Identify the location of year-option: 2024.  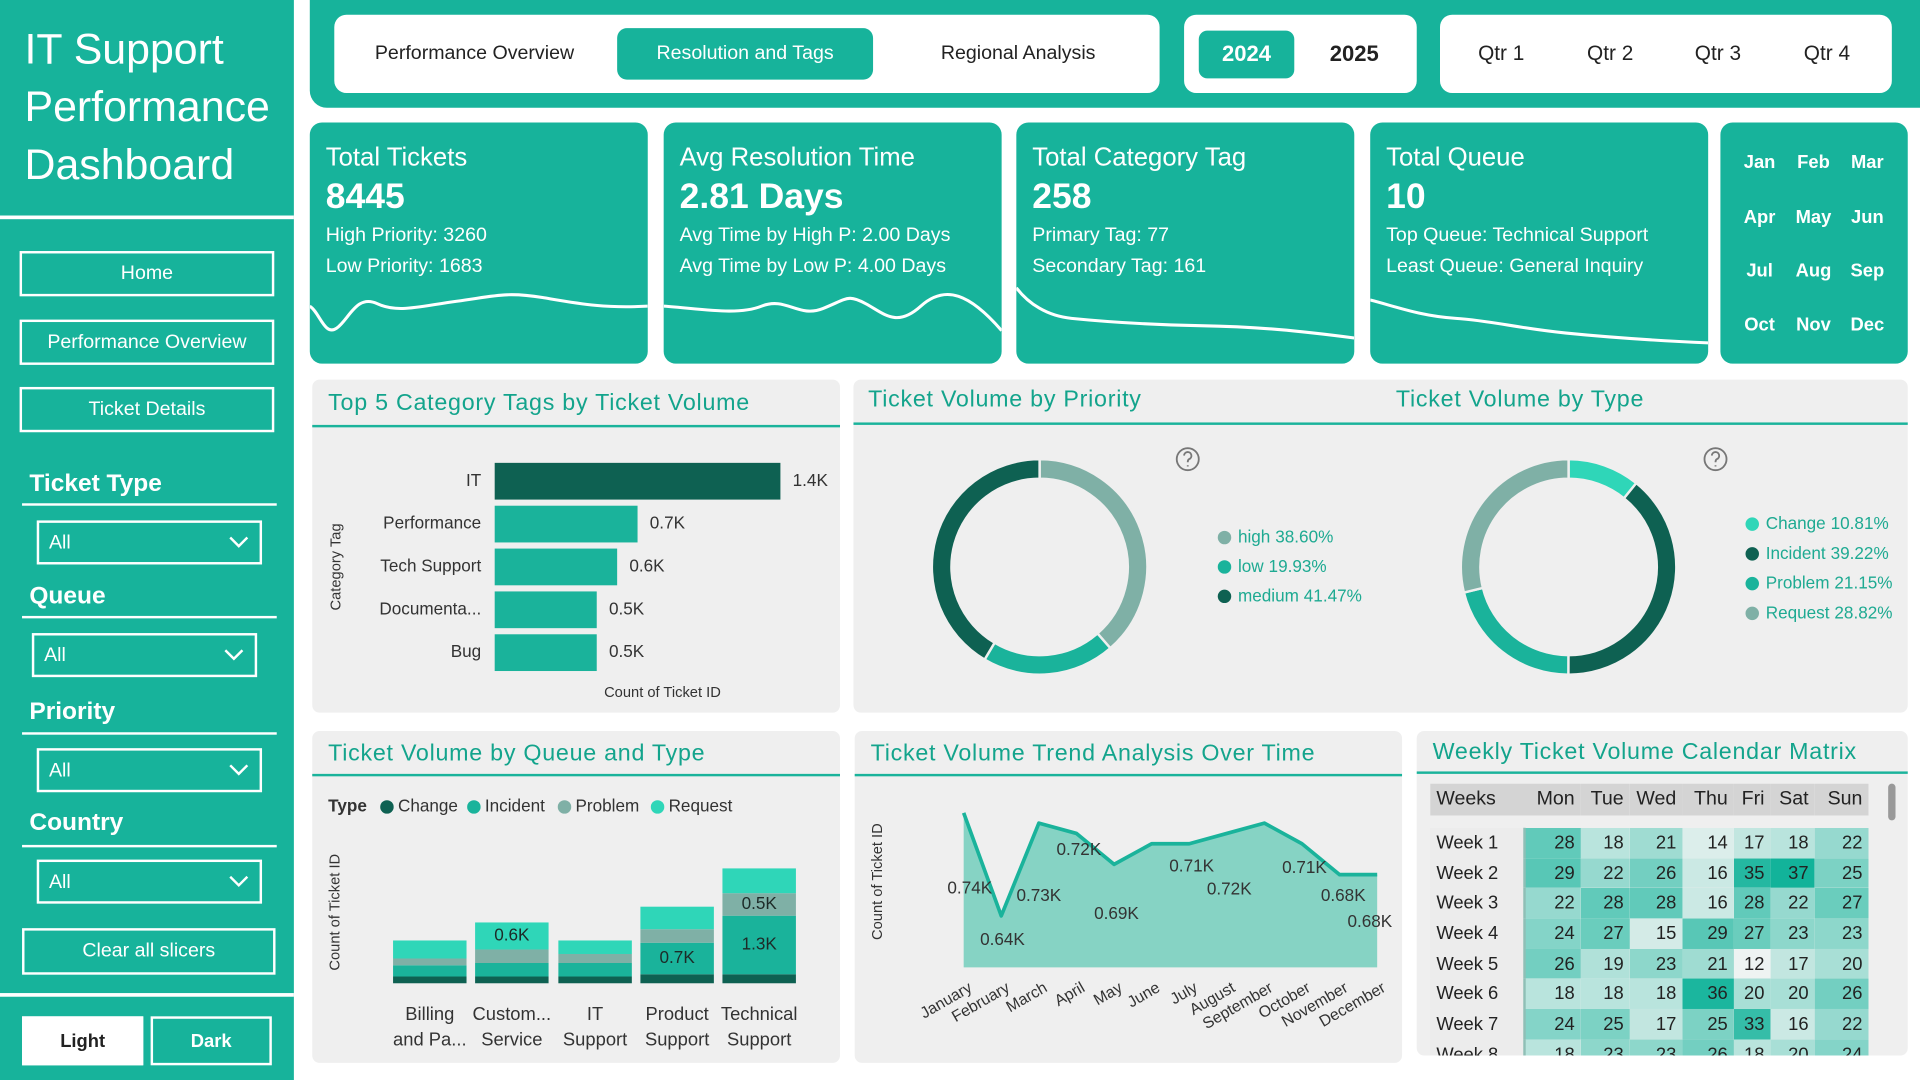
(1246, 54).